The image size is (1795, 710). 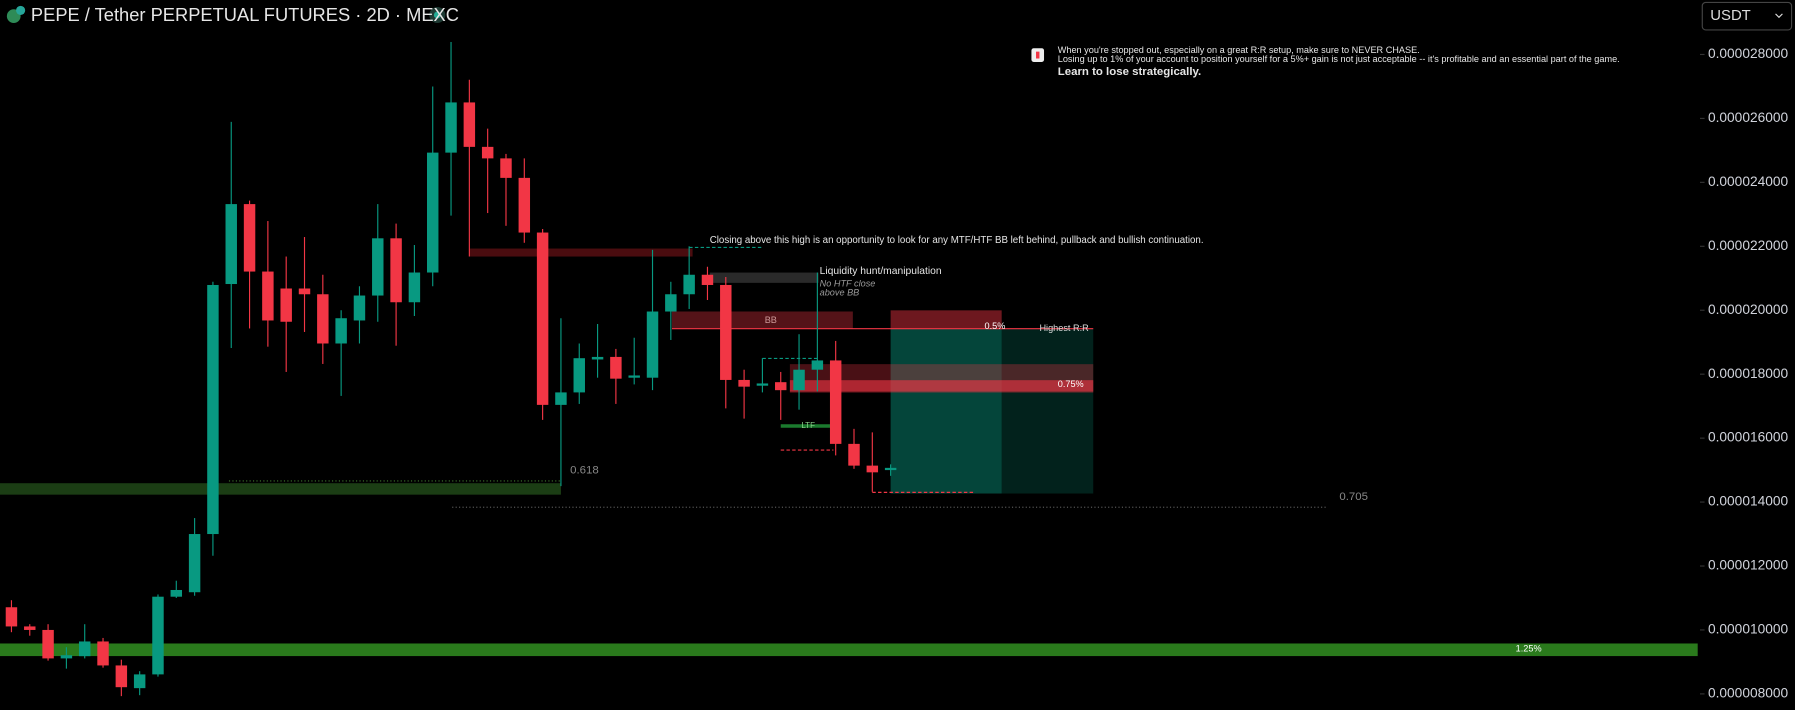 What do you see at coordinates (1071, 384) in the screenshot?
I see `annotation: 0.75%` at bounding box center [1071, 384].